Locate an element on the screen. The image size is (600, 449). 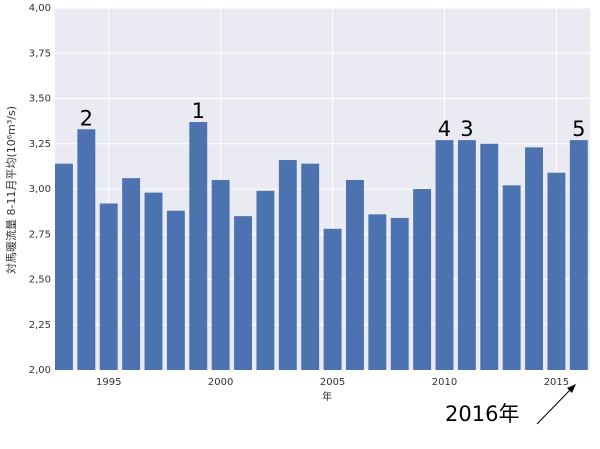
y-tick-label: 3,75 is located at coordinates (40, 53).